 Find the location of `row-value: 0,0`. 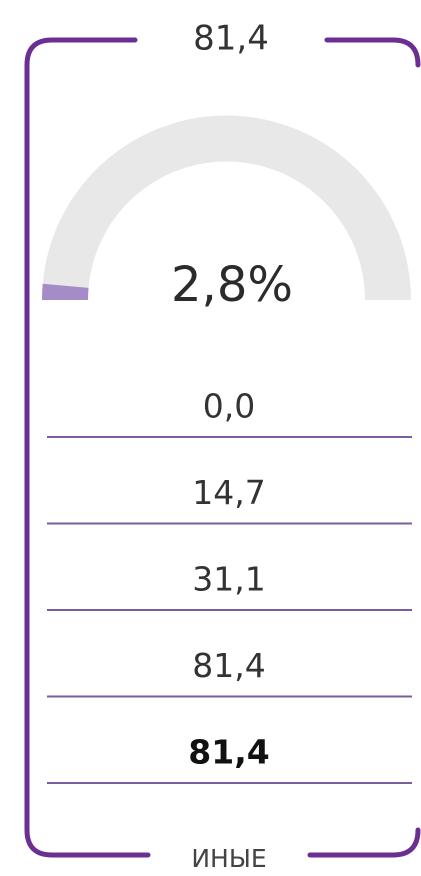

row-value: 0,0 is located at coordinates (229, 406).